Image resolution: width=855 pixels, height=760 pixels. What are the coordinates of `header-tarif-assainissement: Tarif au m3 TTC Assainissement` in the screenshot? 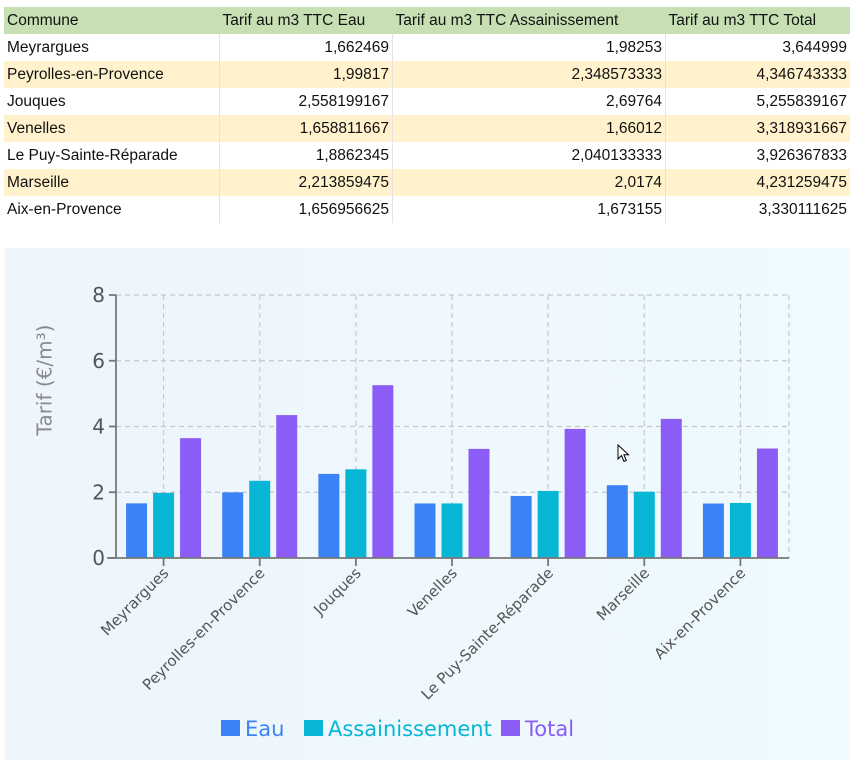 It's located at (529, 20).